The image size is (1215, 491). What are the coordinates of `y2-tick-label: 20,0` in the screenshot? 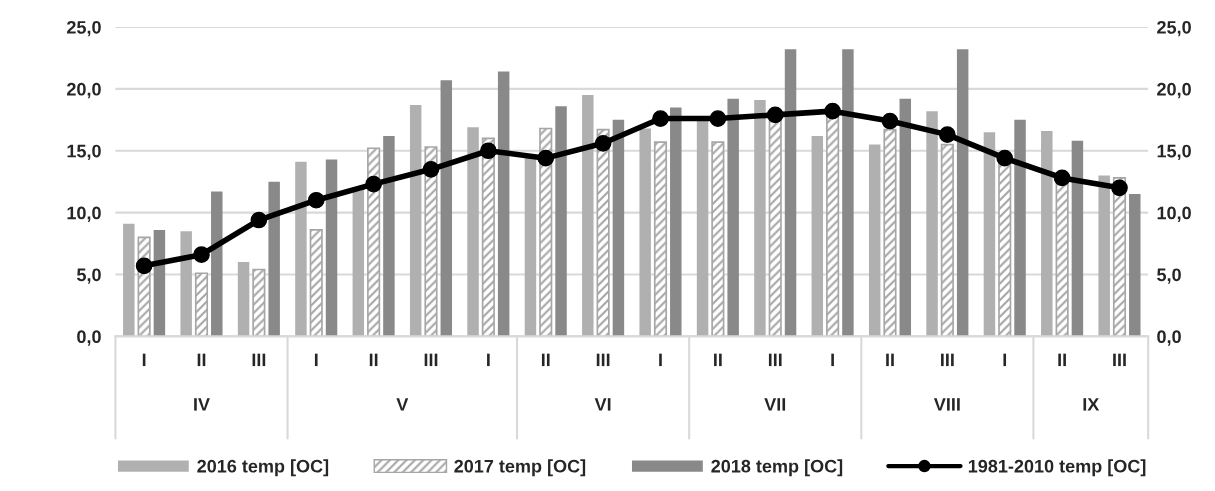 It's located at (1174, 90).